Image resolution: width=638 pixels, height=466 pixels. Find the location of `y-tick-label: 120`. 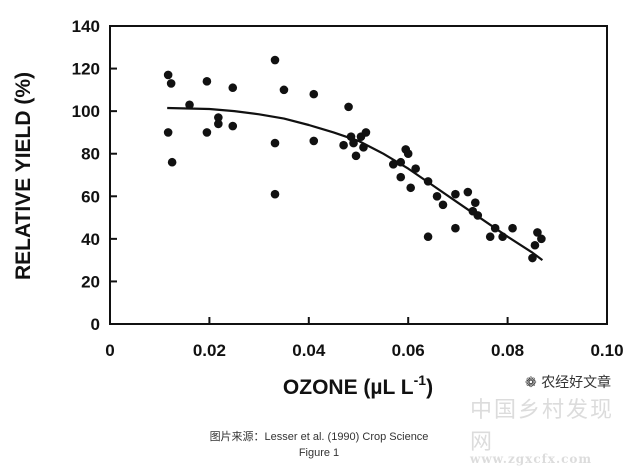

y-tick-label: 120 is located at coordinates (86, 69).